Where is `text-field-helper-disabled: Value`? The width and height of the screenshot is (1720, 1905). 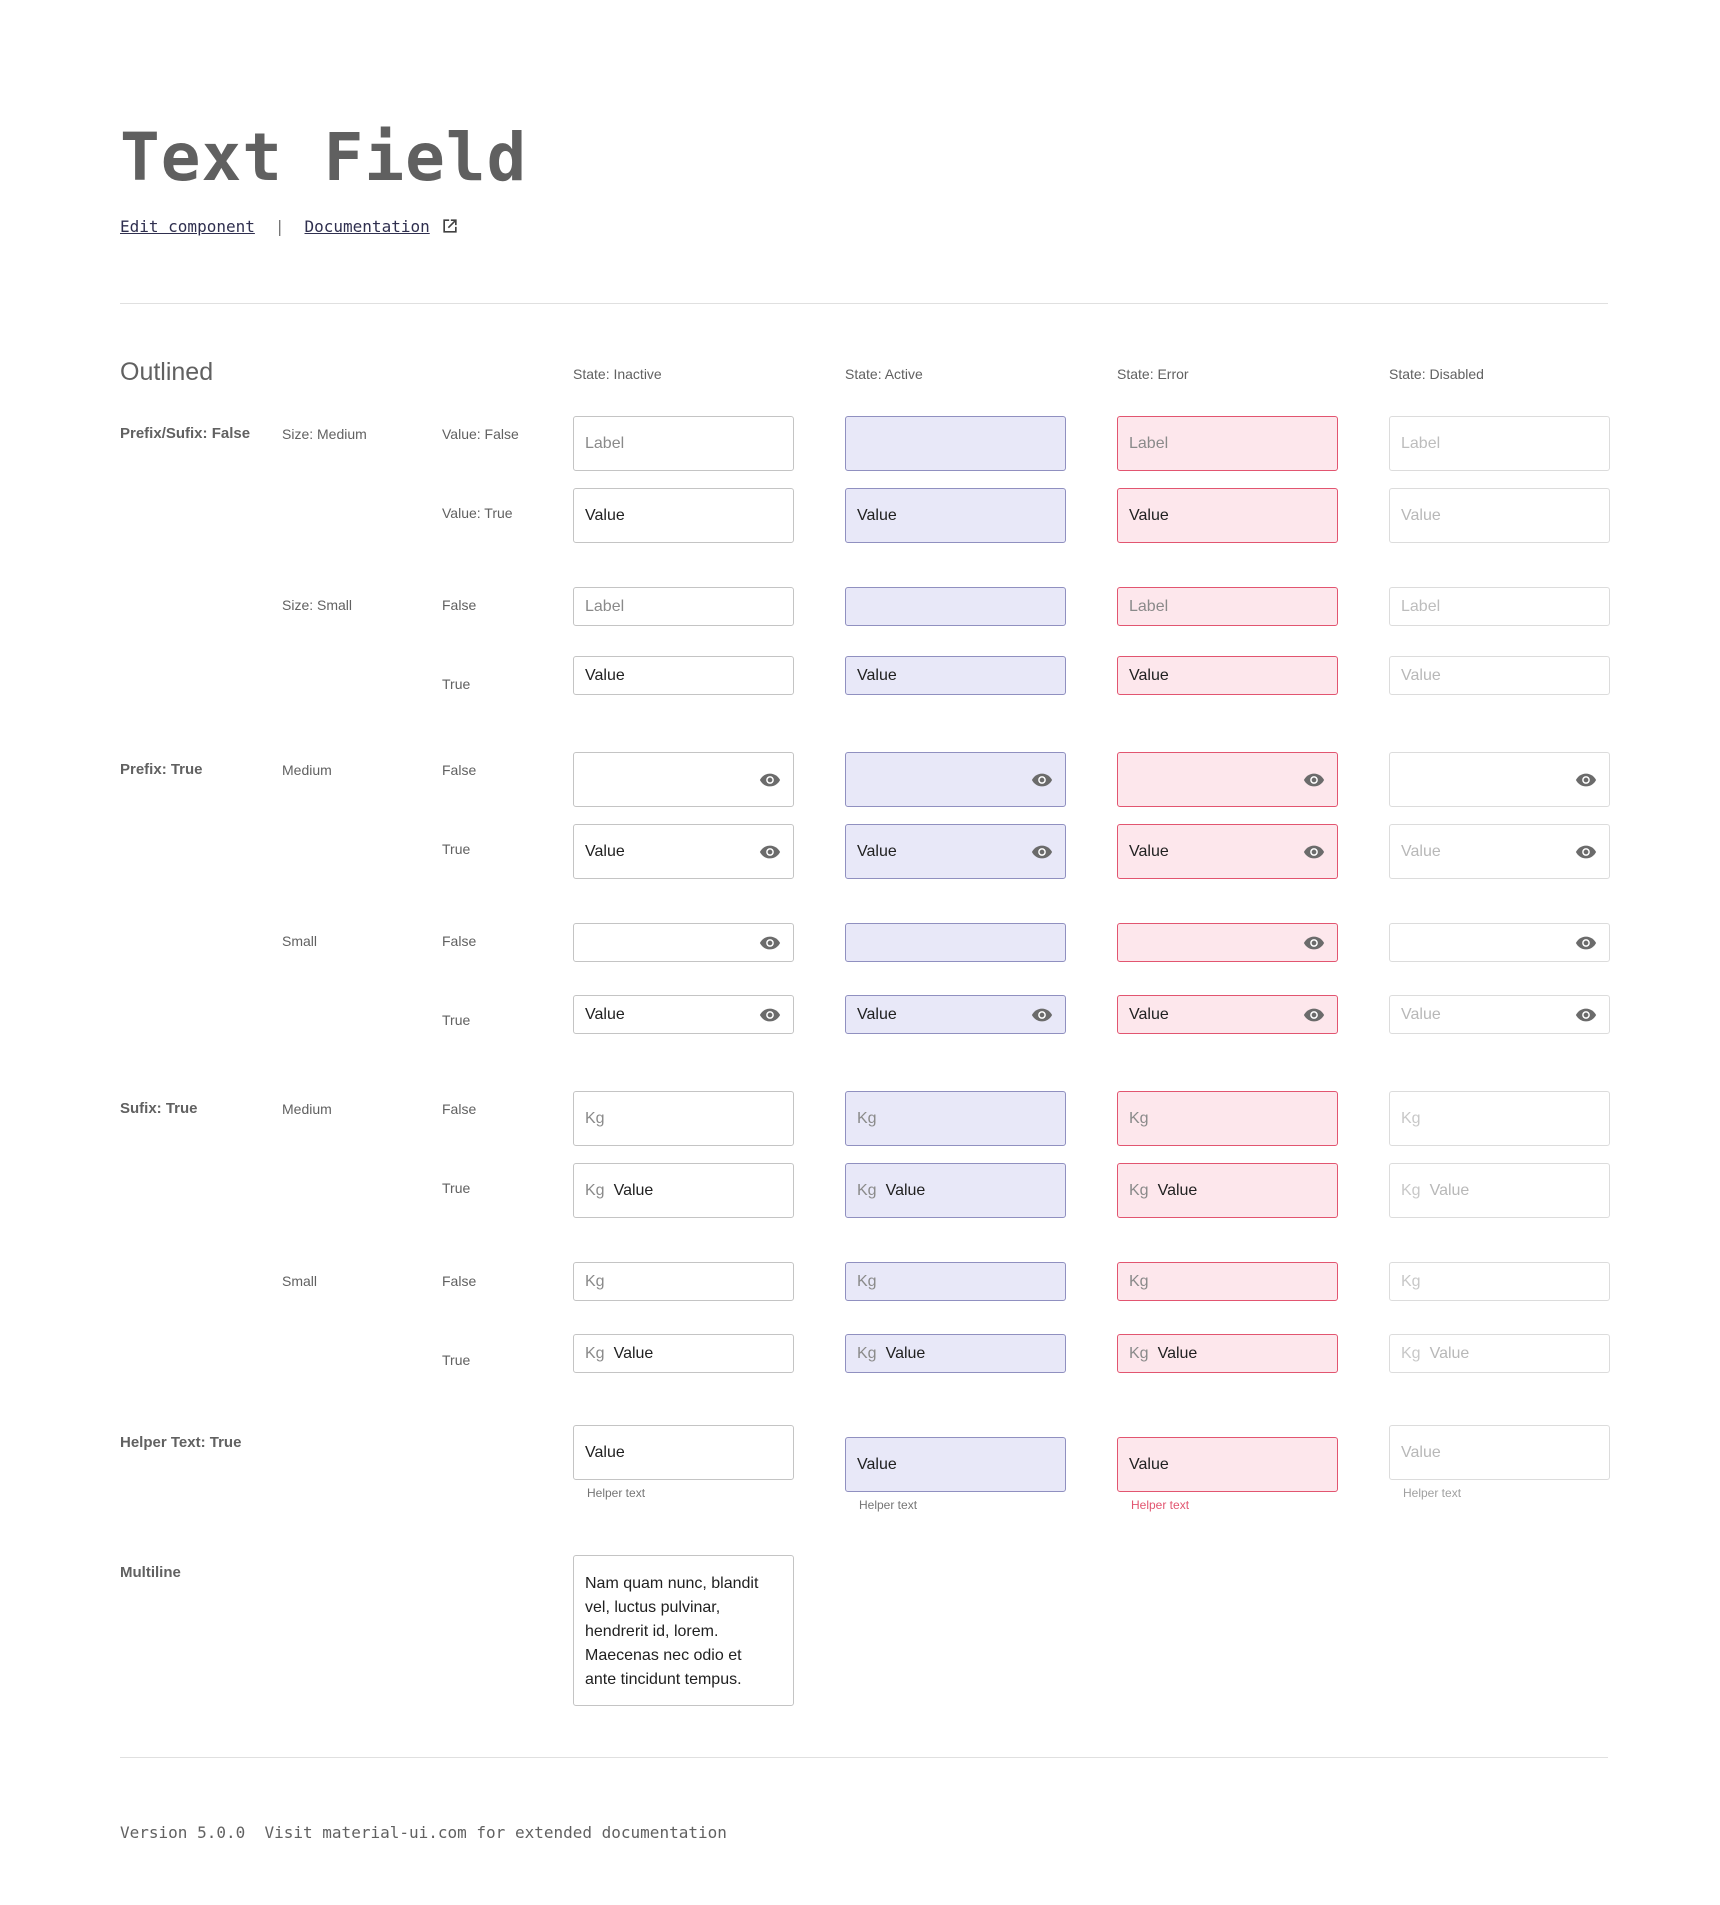 text-field-helper-disabled: Value is located at coordinates (1499, 1452).